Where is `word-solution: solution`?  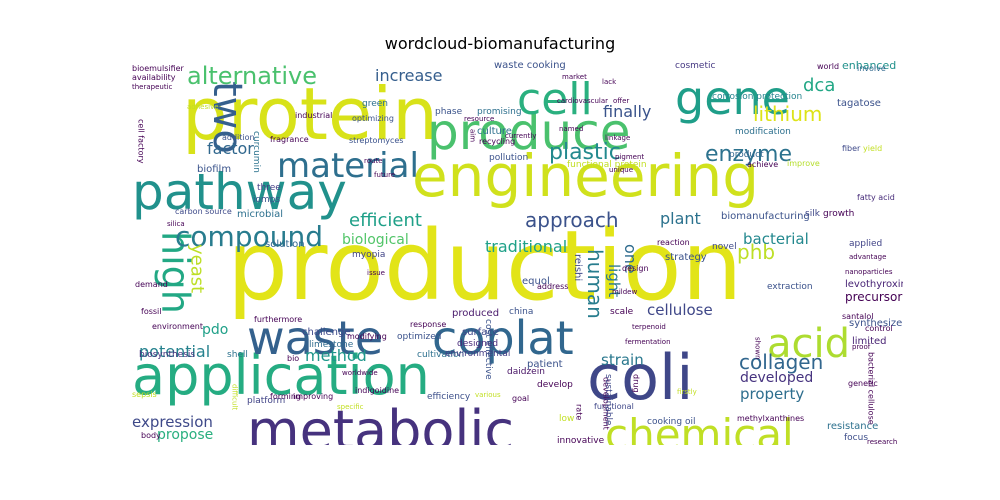
word-solution: solution is located at coordinates (285, 244).